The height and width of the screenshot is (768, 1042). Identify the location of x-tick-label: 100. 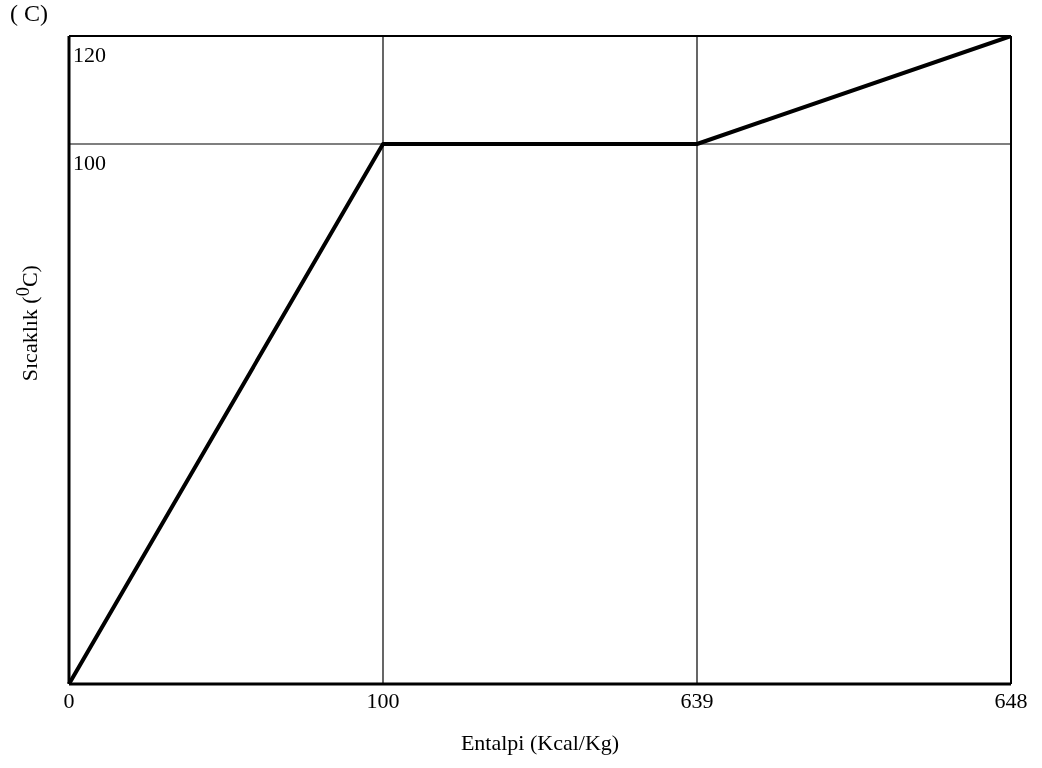
(383, 700).